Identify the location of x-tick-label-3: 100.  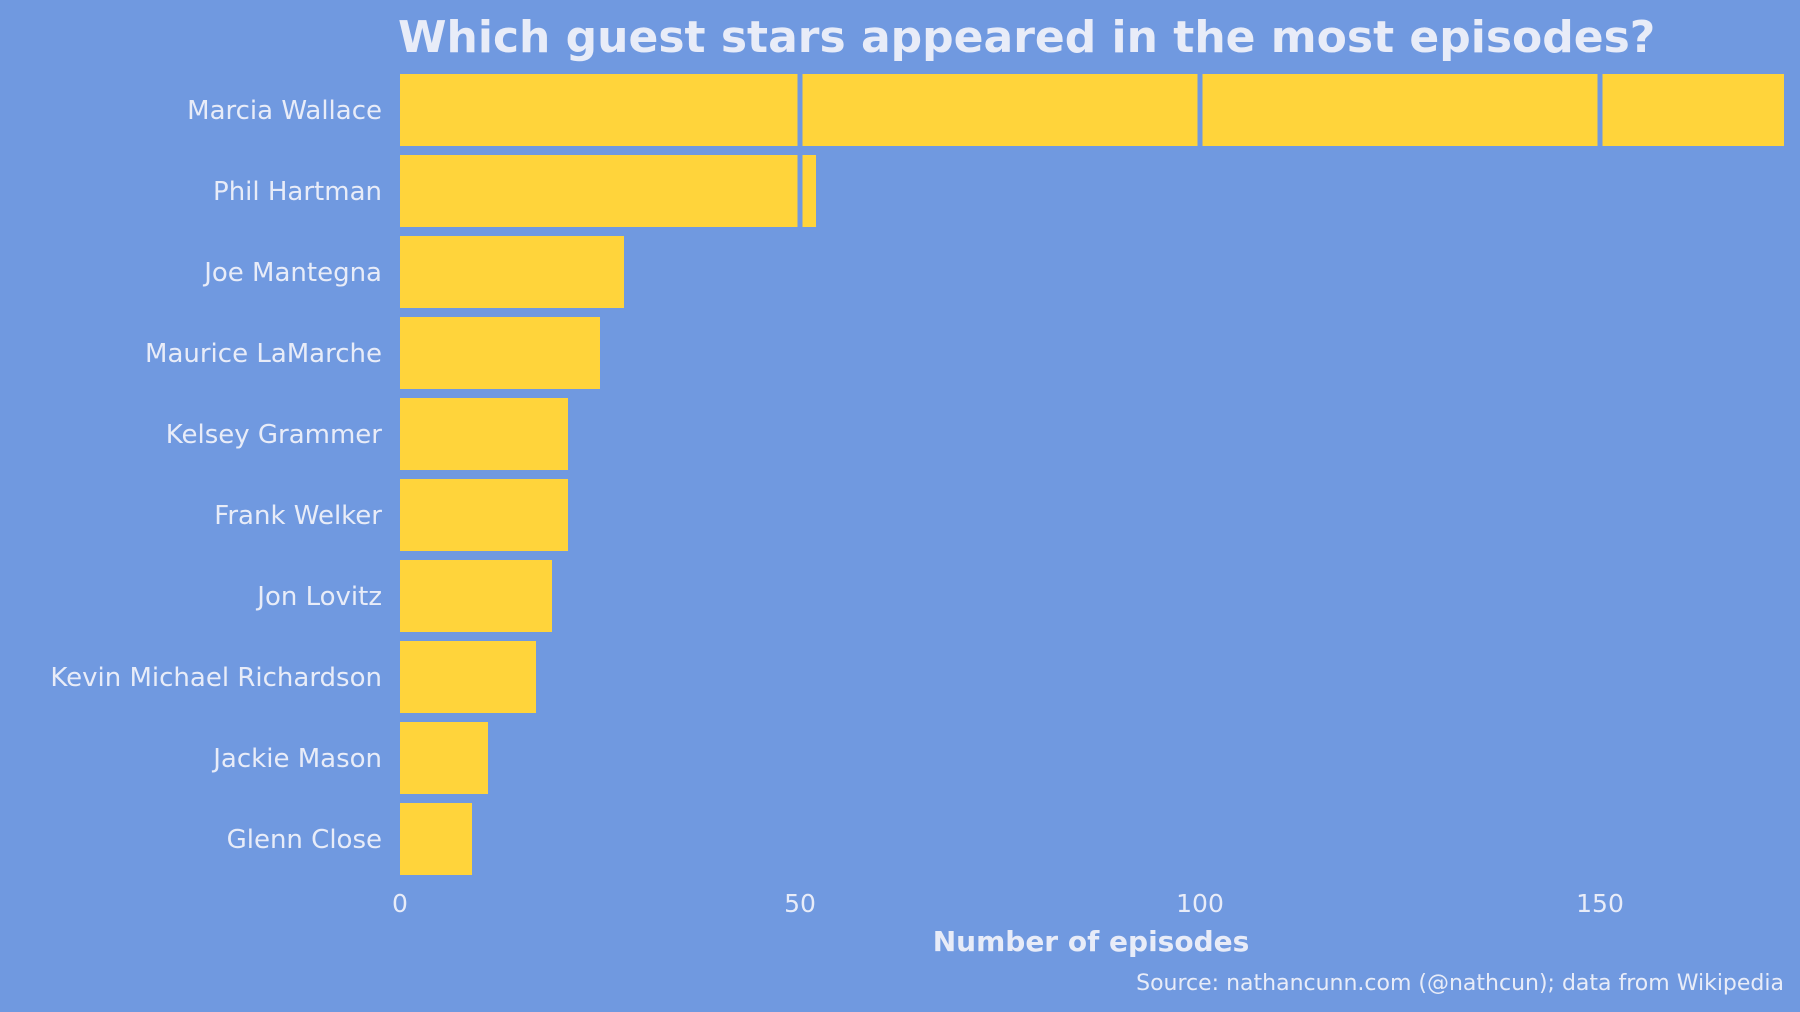
(1200, 903).